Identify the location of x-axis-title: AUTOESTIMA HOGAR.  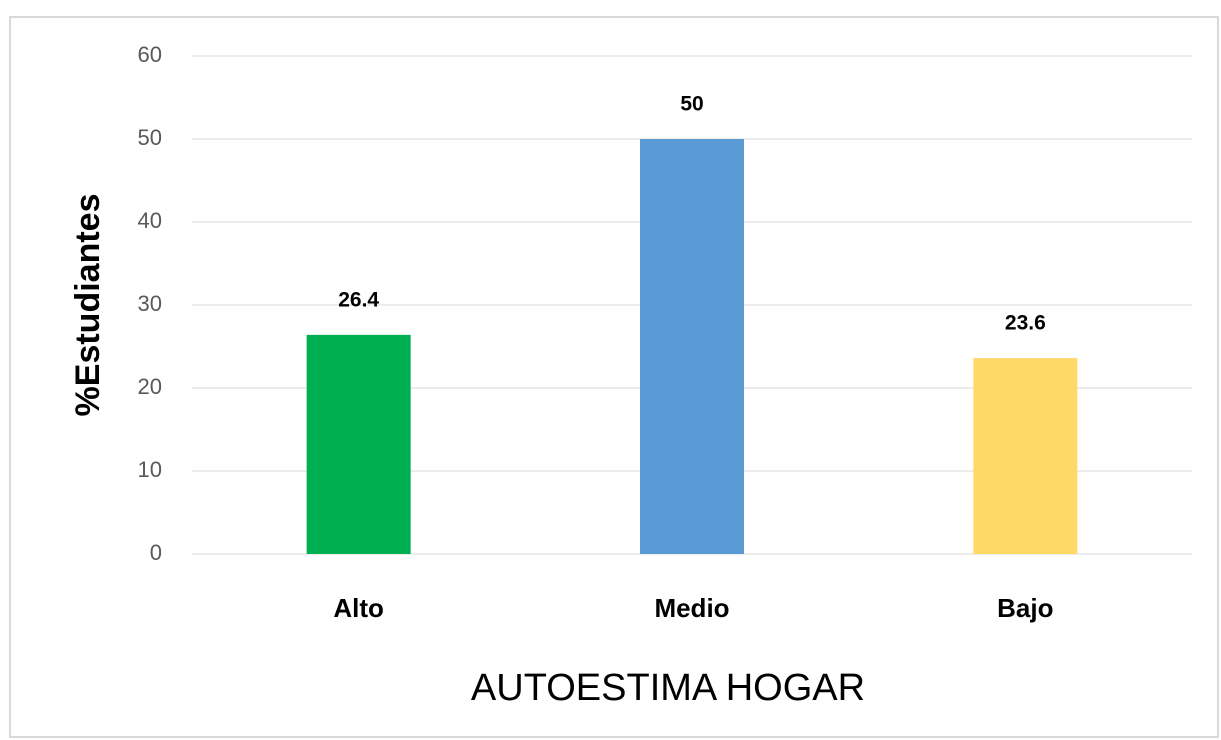
(668, 688).